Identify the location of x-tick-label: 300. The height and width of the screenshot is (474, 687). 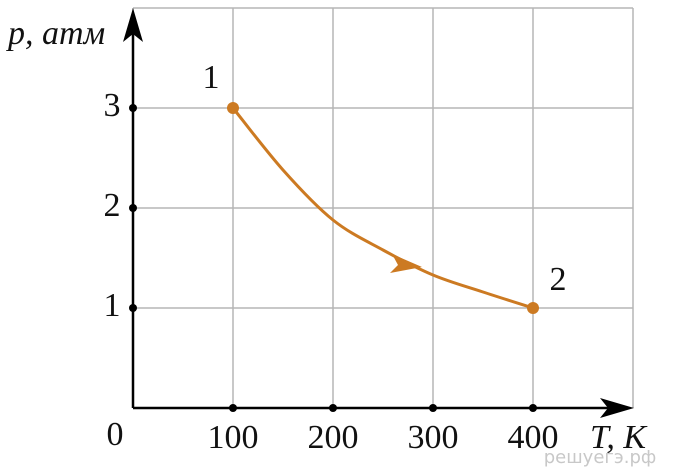
(433, 437).